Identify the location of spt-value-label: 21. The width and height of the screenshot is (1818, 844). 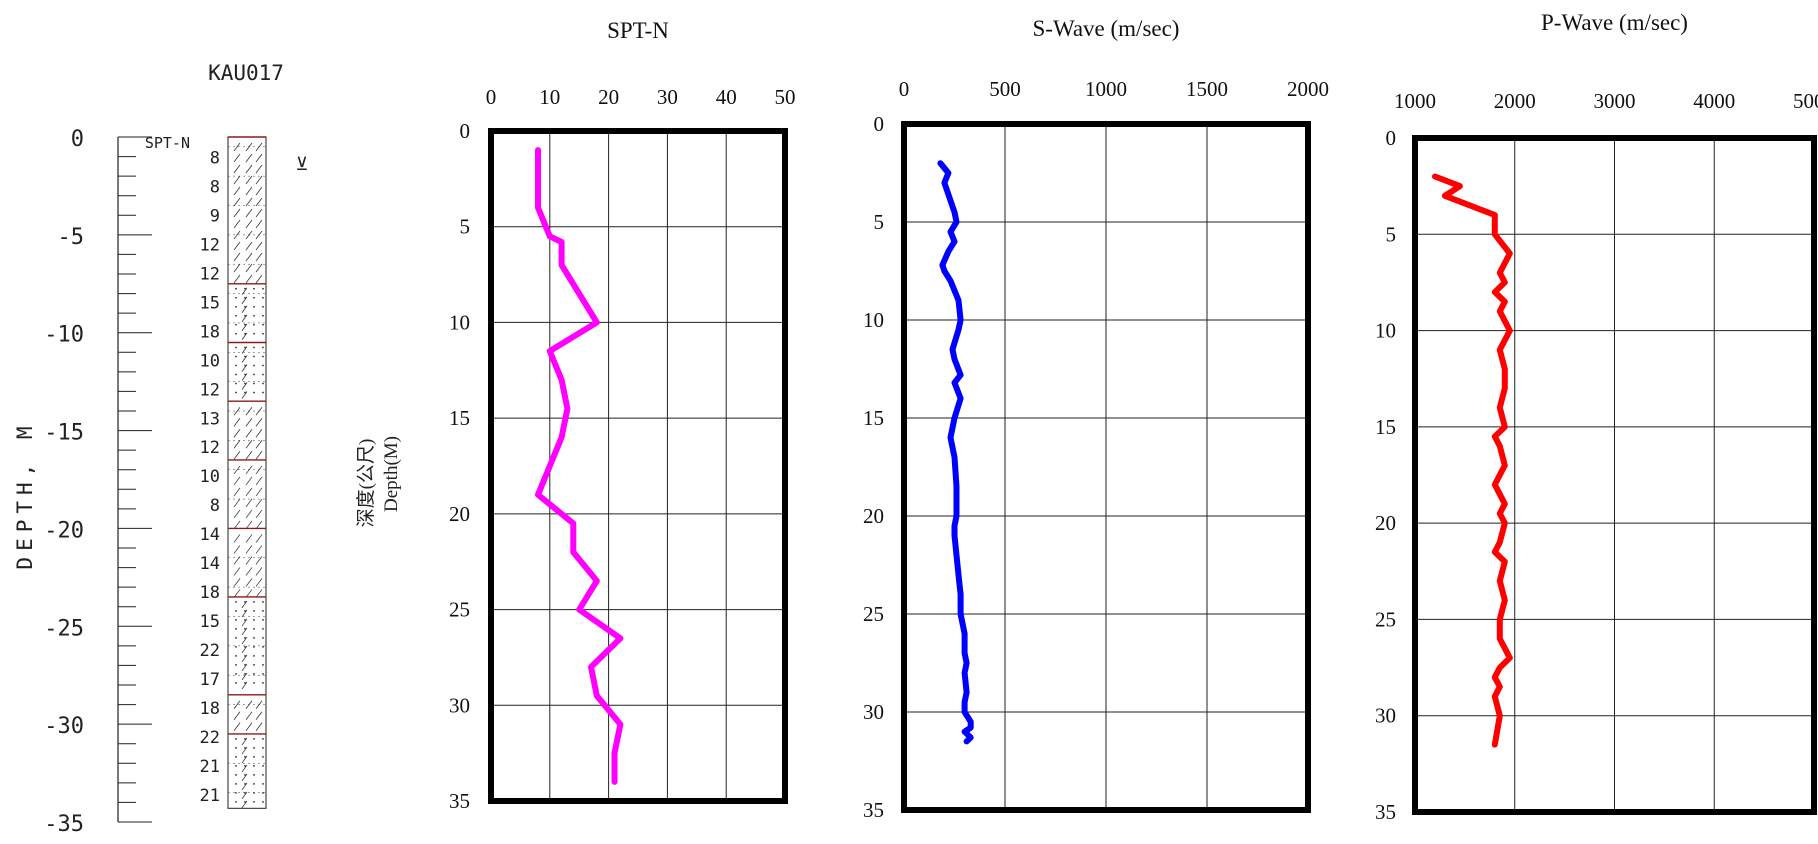
(210, 796).